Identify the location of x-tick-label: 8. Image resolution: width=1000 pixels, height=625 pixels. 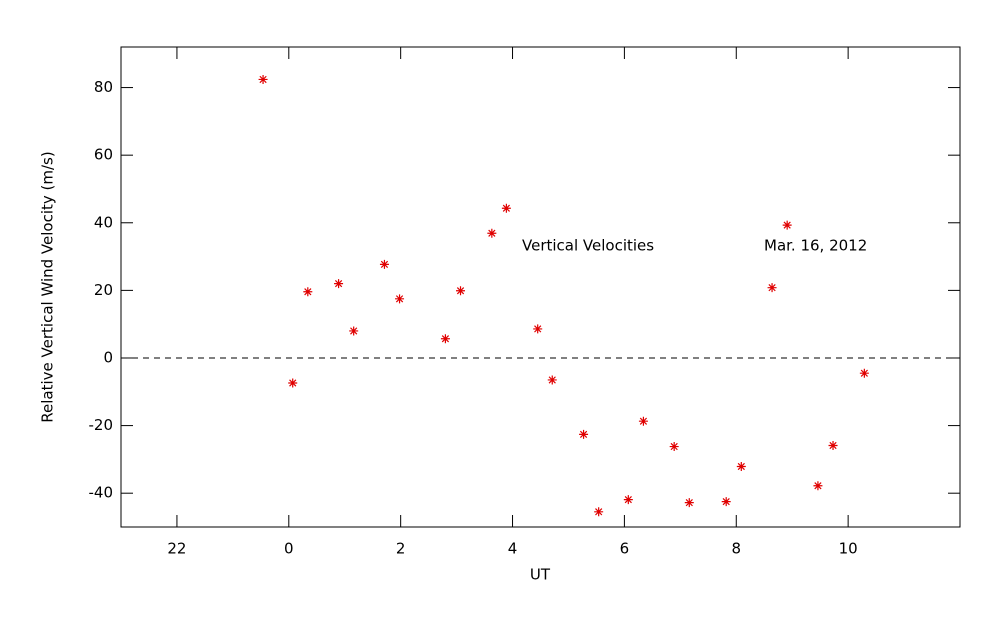
(736, 549).